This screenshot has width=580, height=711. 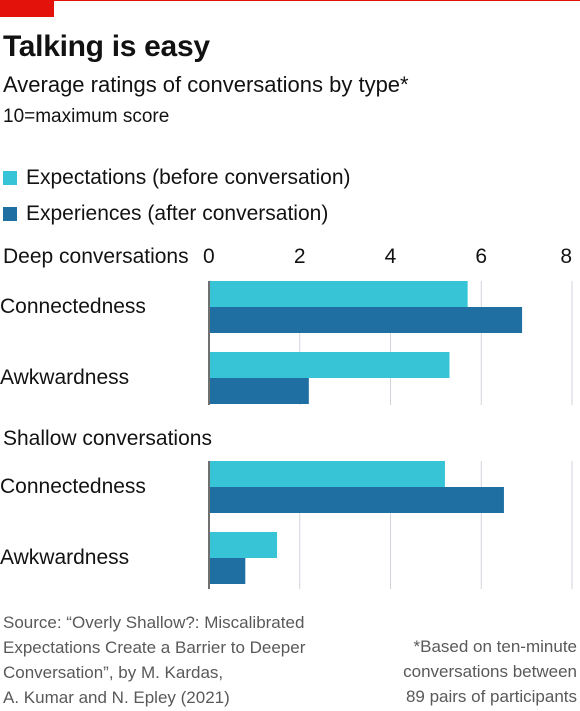 I want to click on x-tick-label: 2, so click(x=300, y=256).